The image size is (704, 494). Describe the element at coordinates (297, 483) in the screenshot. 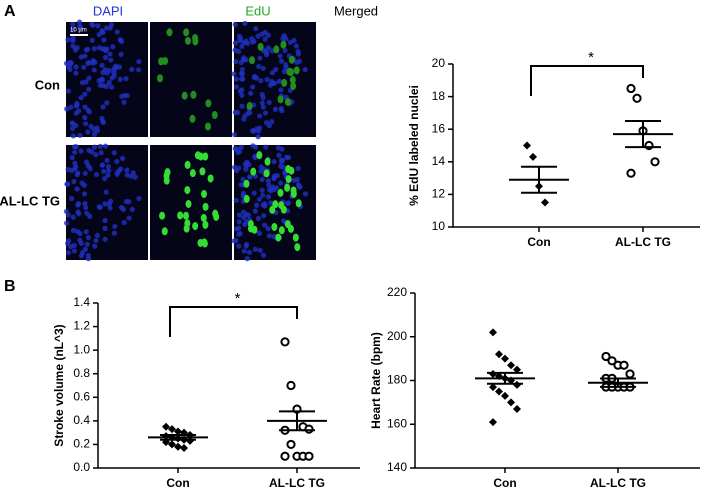

I see `x-tick-label: AL-LC TG` at that location.